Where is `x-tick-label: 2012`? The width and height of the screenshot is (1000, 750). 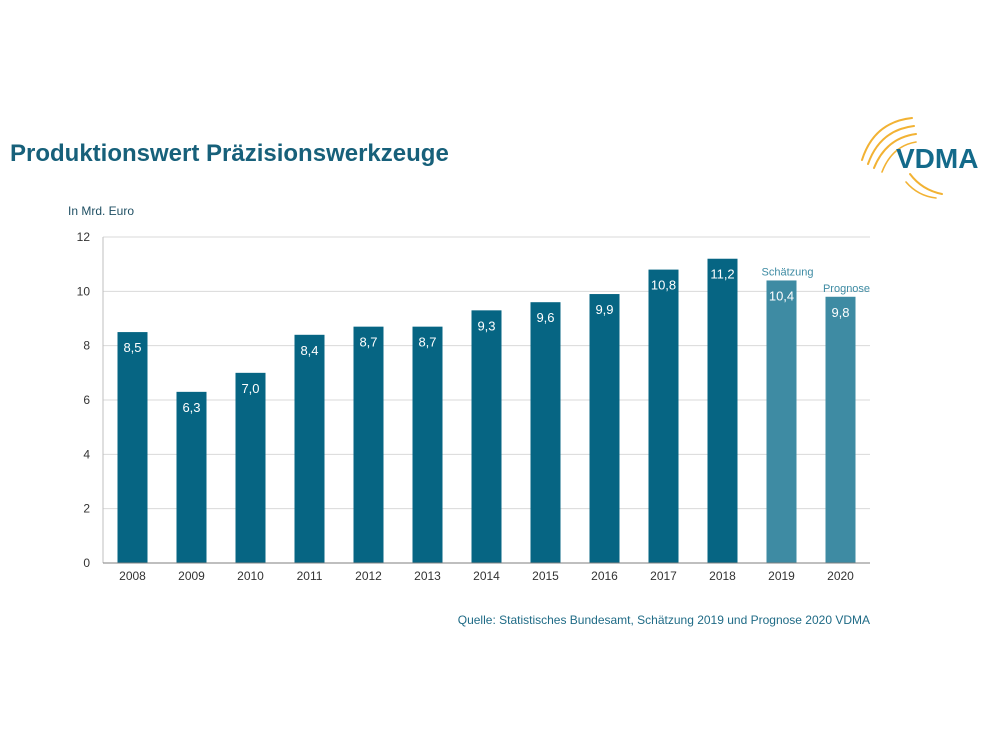 x-tick-label: 2012 is located at coordinates (368, 576).